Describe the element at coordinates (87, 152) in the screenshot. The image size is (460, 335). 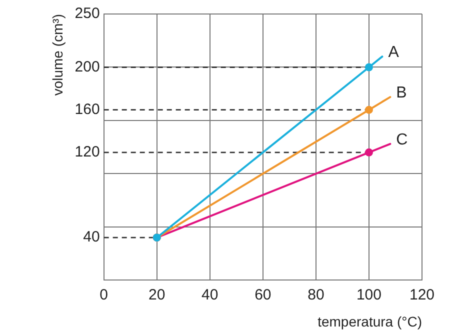
I see `ref-line-label: 120` at that location.